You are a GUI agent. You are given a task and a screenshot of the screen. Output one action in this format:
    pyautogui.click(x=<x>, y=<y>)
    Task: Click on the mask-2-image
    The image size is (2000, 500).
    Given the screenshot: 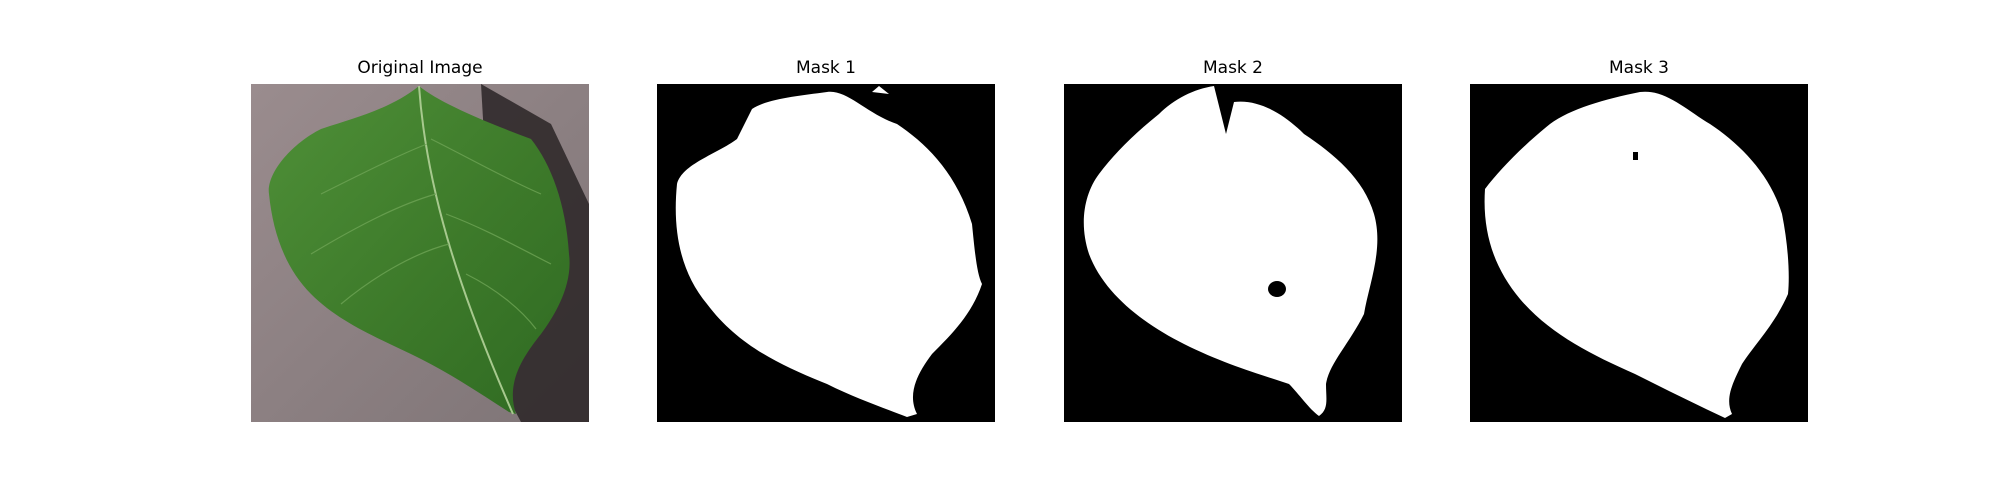 What is the action you would take?
    pyautogui.click(x=1233, y=253)
    